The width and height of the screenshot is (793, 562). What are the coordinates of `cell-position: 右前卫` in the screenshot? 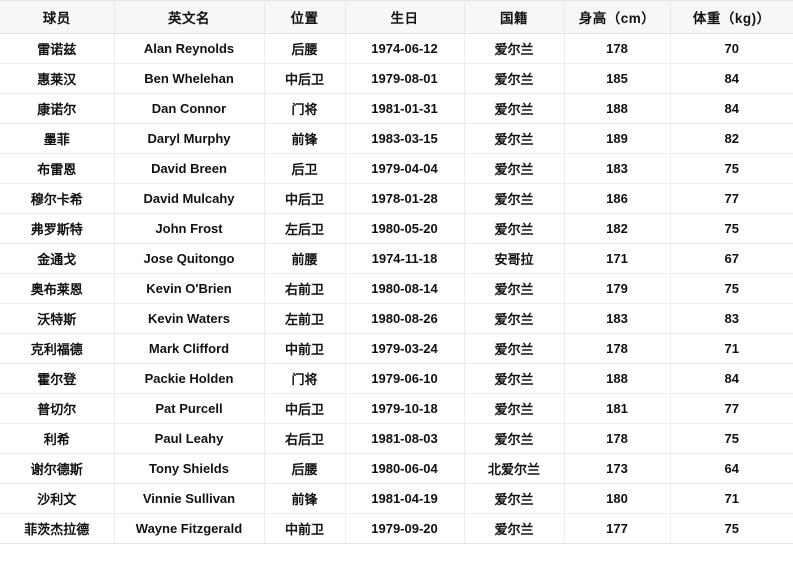 It's located at (305, 288).